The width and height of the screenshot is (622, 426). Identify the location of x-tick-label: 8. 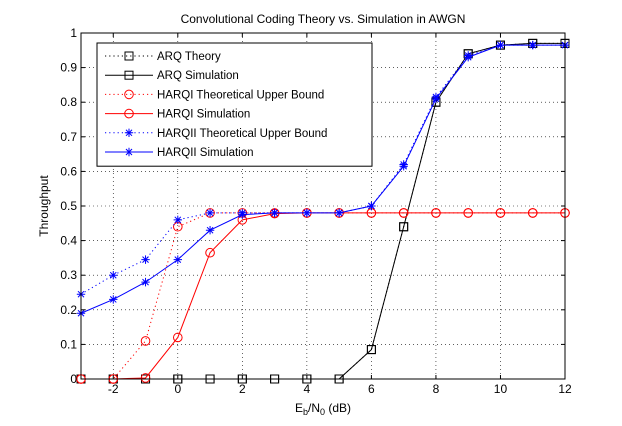
(436, 389).